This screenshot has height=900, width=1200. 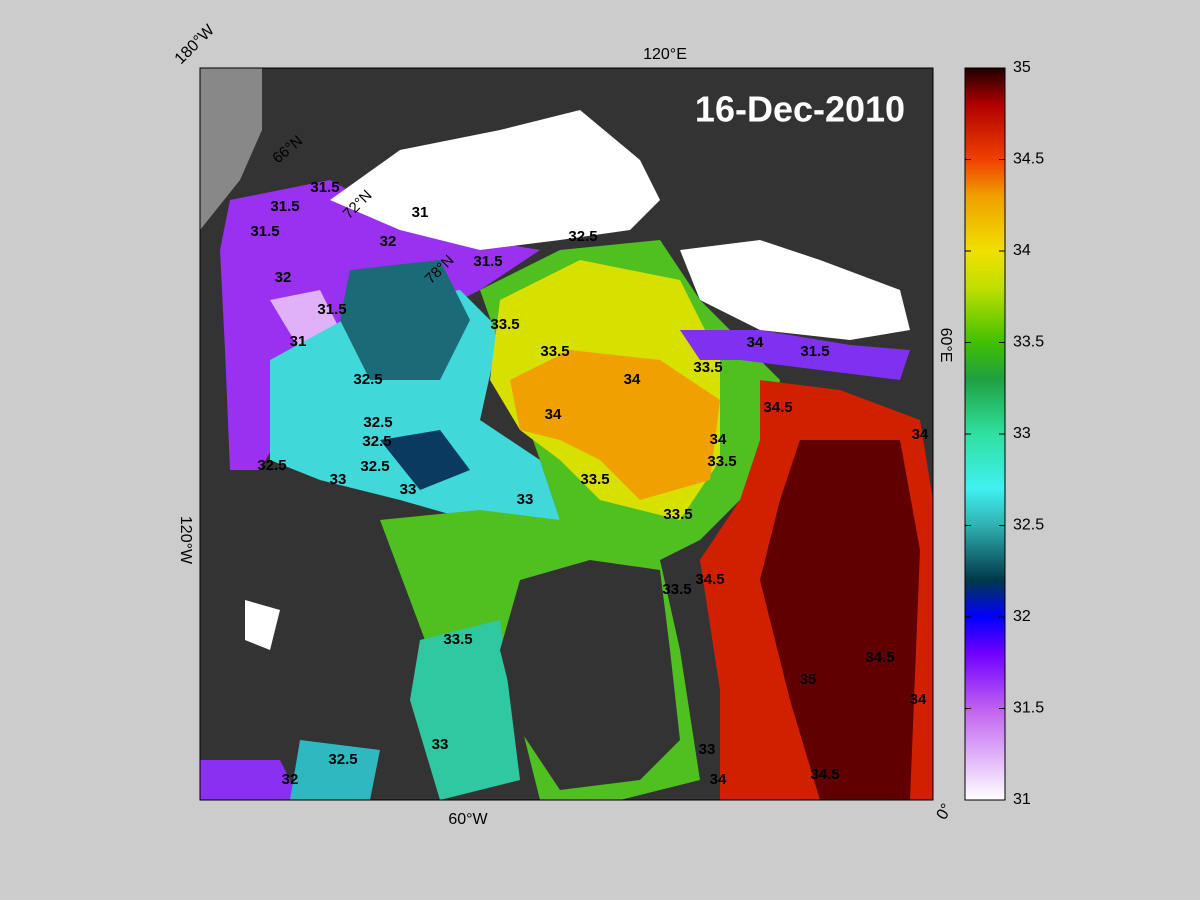 I want to click on colorbar-tick-label: 31.5, so click(x=1028, y=708).